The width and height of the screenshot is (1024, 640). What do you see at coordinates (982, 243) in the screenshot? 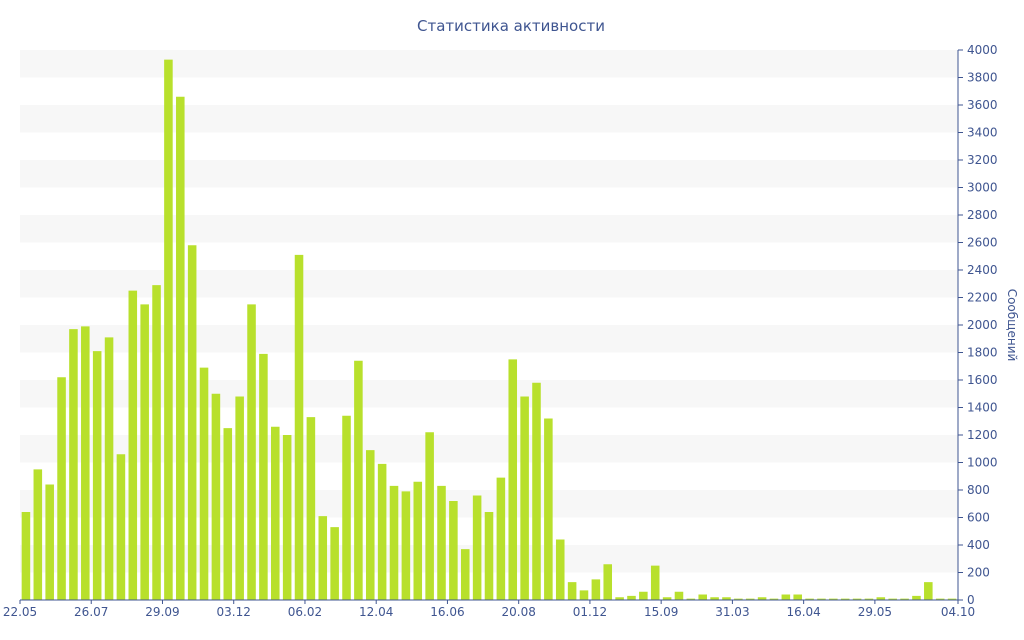
I see `y-tick-label: 2600` at bounding box center [982, 243].